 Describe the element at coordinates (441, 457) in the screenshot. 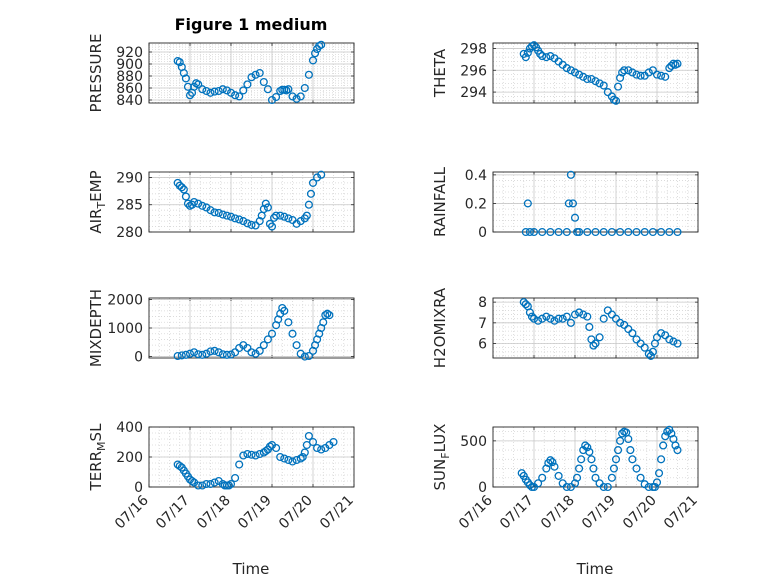

I see `panel-8-y-axis-label: SUNFLUX` at that location.